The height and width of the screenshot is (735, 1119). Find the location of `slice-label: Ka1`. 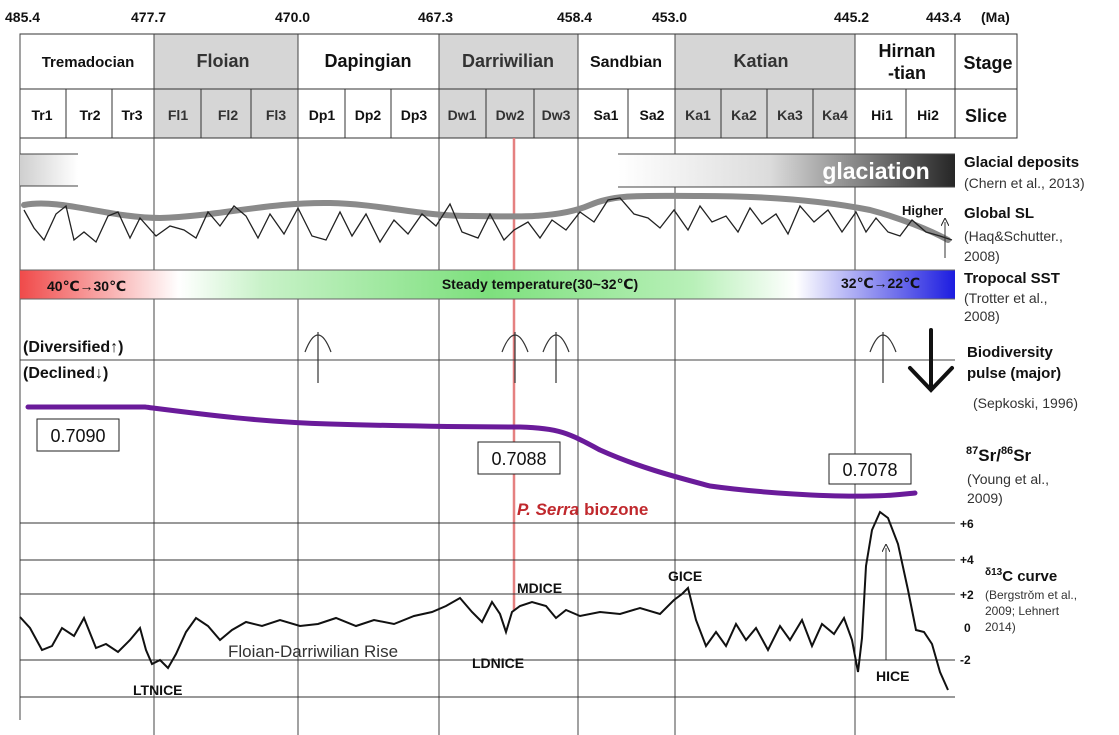

slice-label: Ka1 is located at coordinates (698, 115).